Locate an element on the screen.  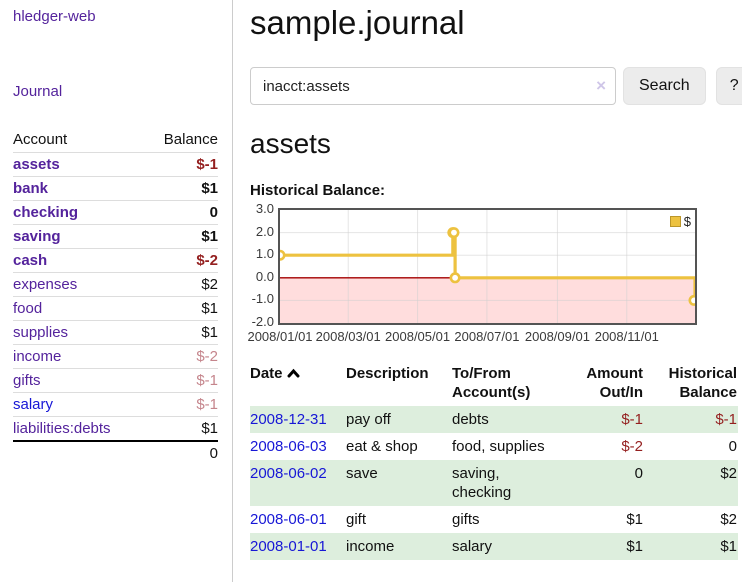
account-row: expenses $2 is located at coordinates (115, 284).